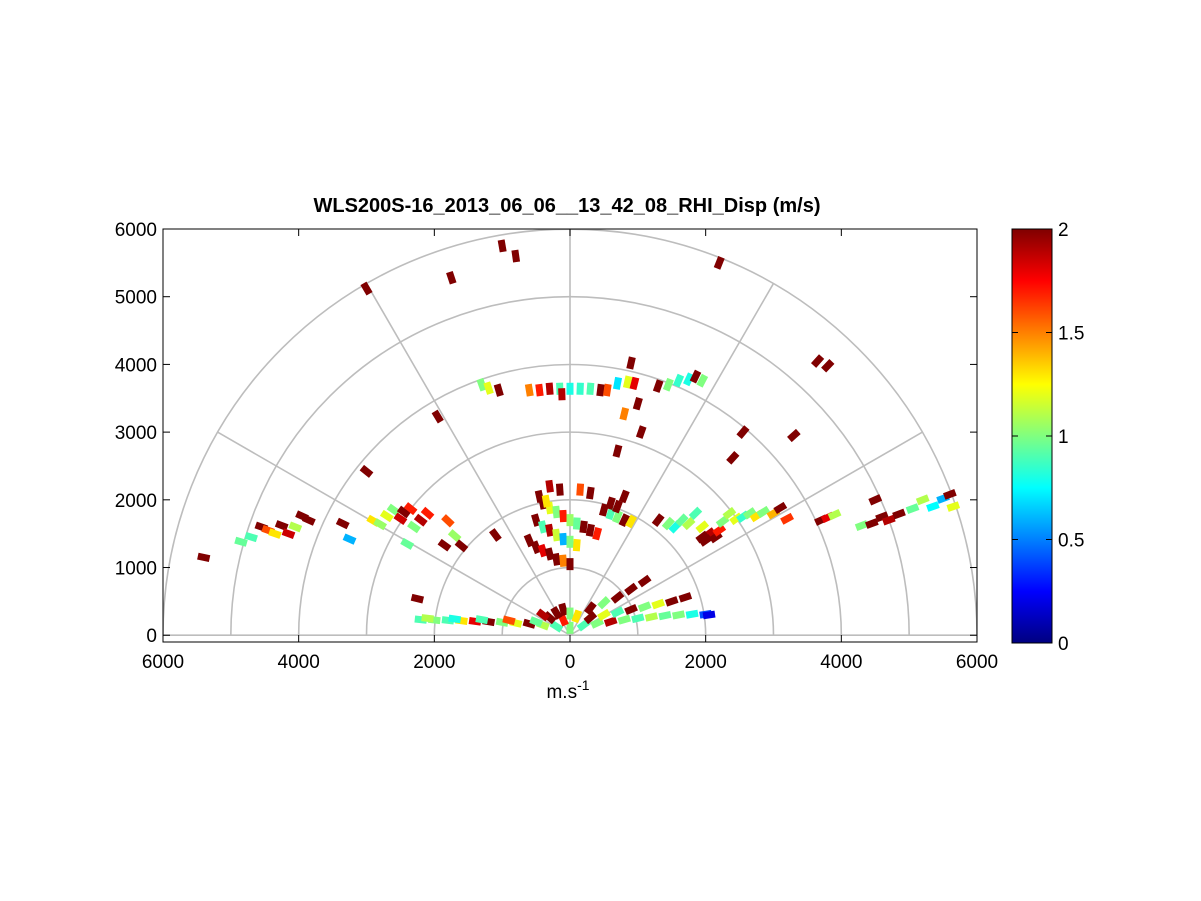 The height and width of the screenshot is (901, 1201). What do you see at coordinates (136, 365) in the screenshot?
I see `y-tick-label: 4000` at bounding box center [136, 365].